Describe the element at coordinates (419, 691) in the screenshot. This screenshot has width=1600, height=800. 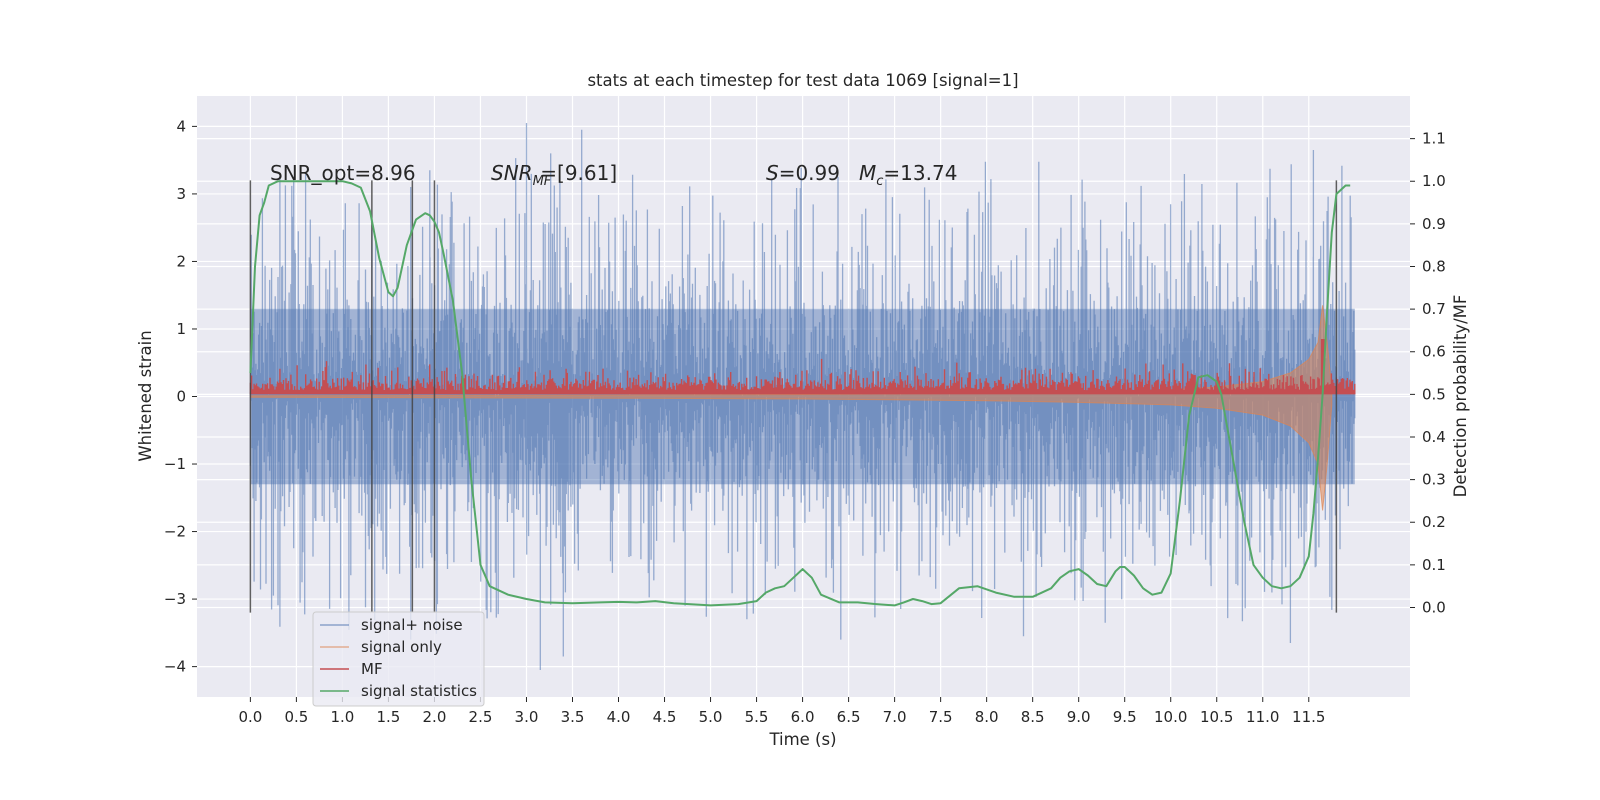
I see `legend-label-signal-statistics: signal statistics` at that location.